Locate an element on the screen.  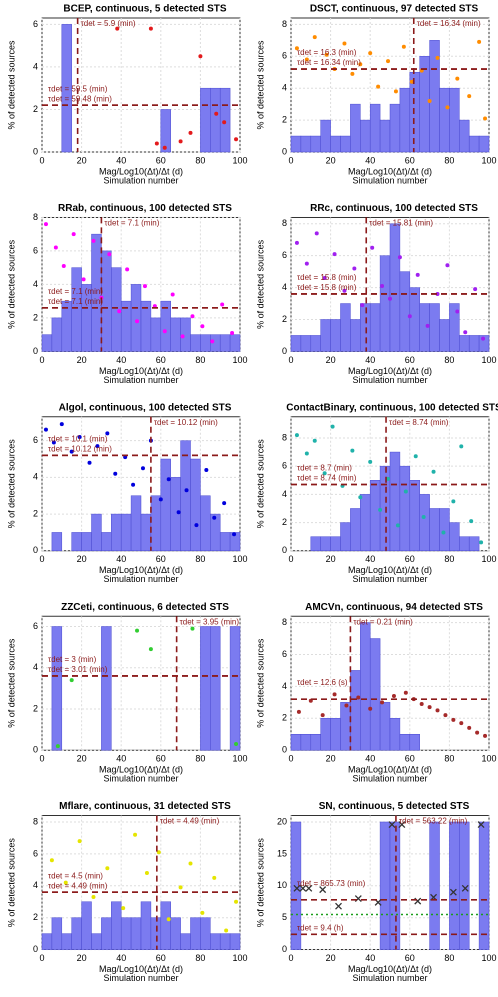
panel-title: SN, continuous, 5 detected STS is located at coordinates (394, 806).